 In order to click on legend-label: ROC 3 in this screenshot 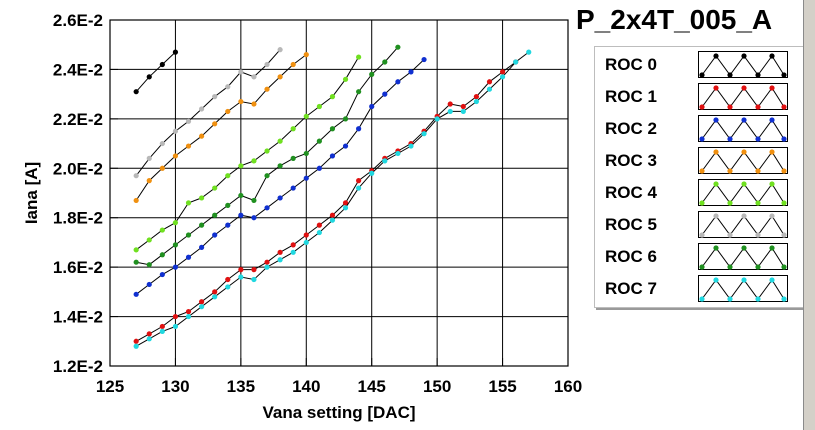, I will do `click(631, 160)`.